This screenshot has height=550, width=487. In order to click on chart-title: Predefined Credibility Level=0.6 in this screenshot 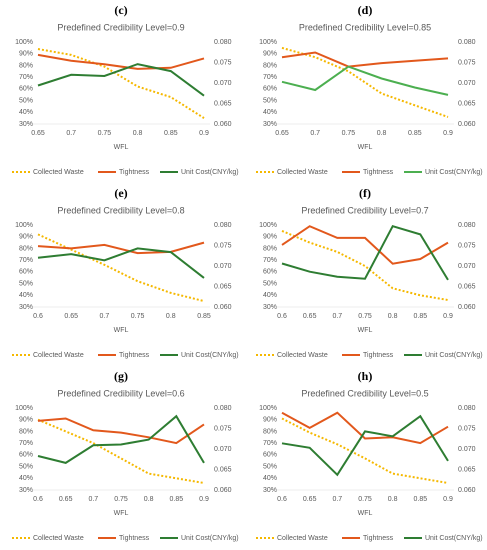, I will do `click(120, 393)`.